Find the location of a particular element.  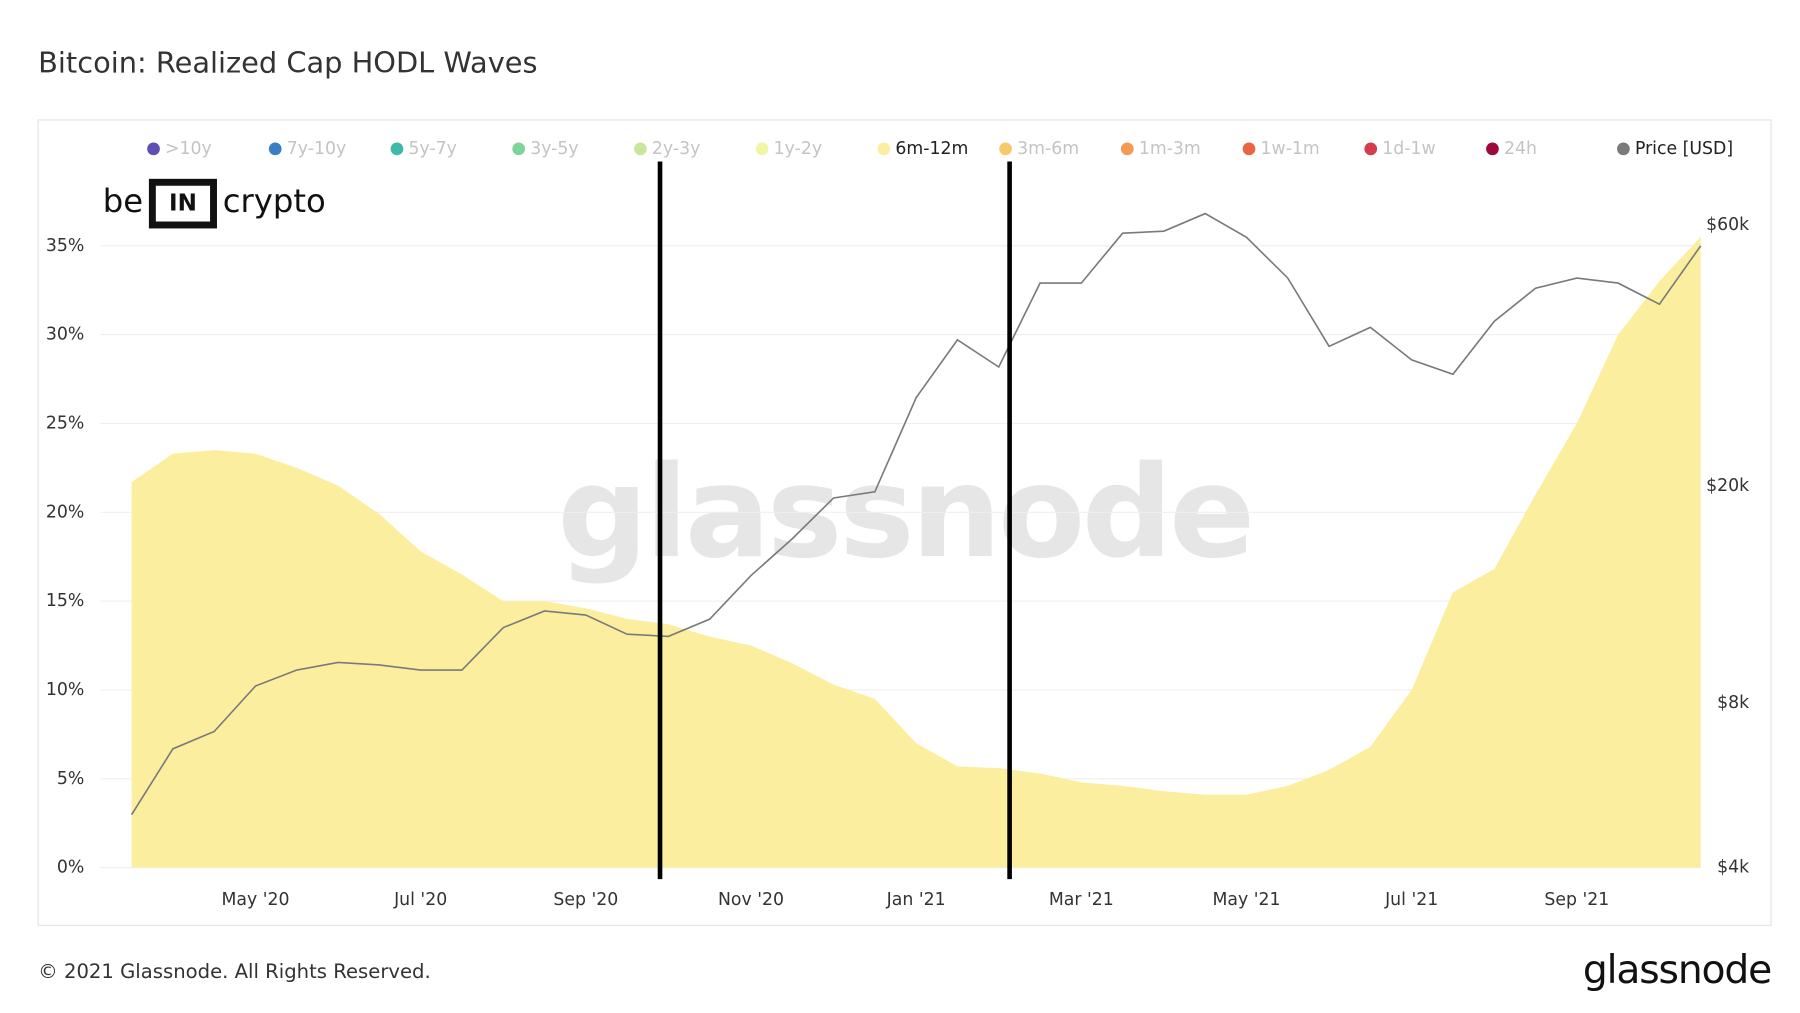

legend-item: Price [USD] is located at coordinates (1675, 149).